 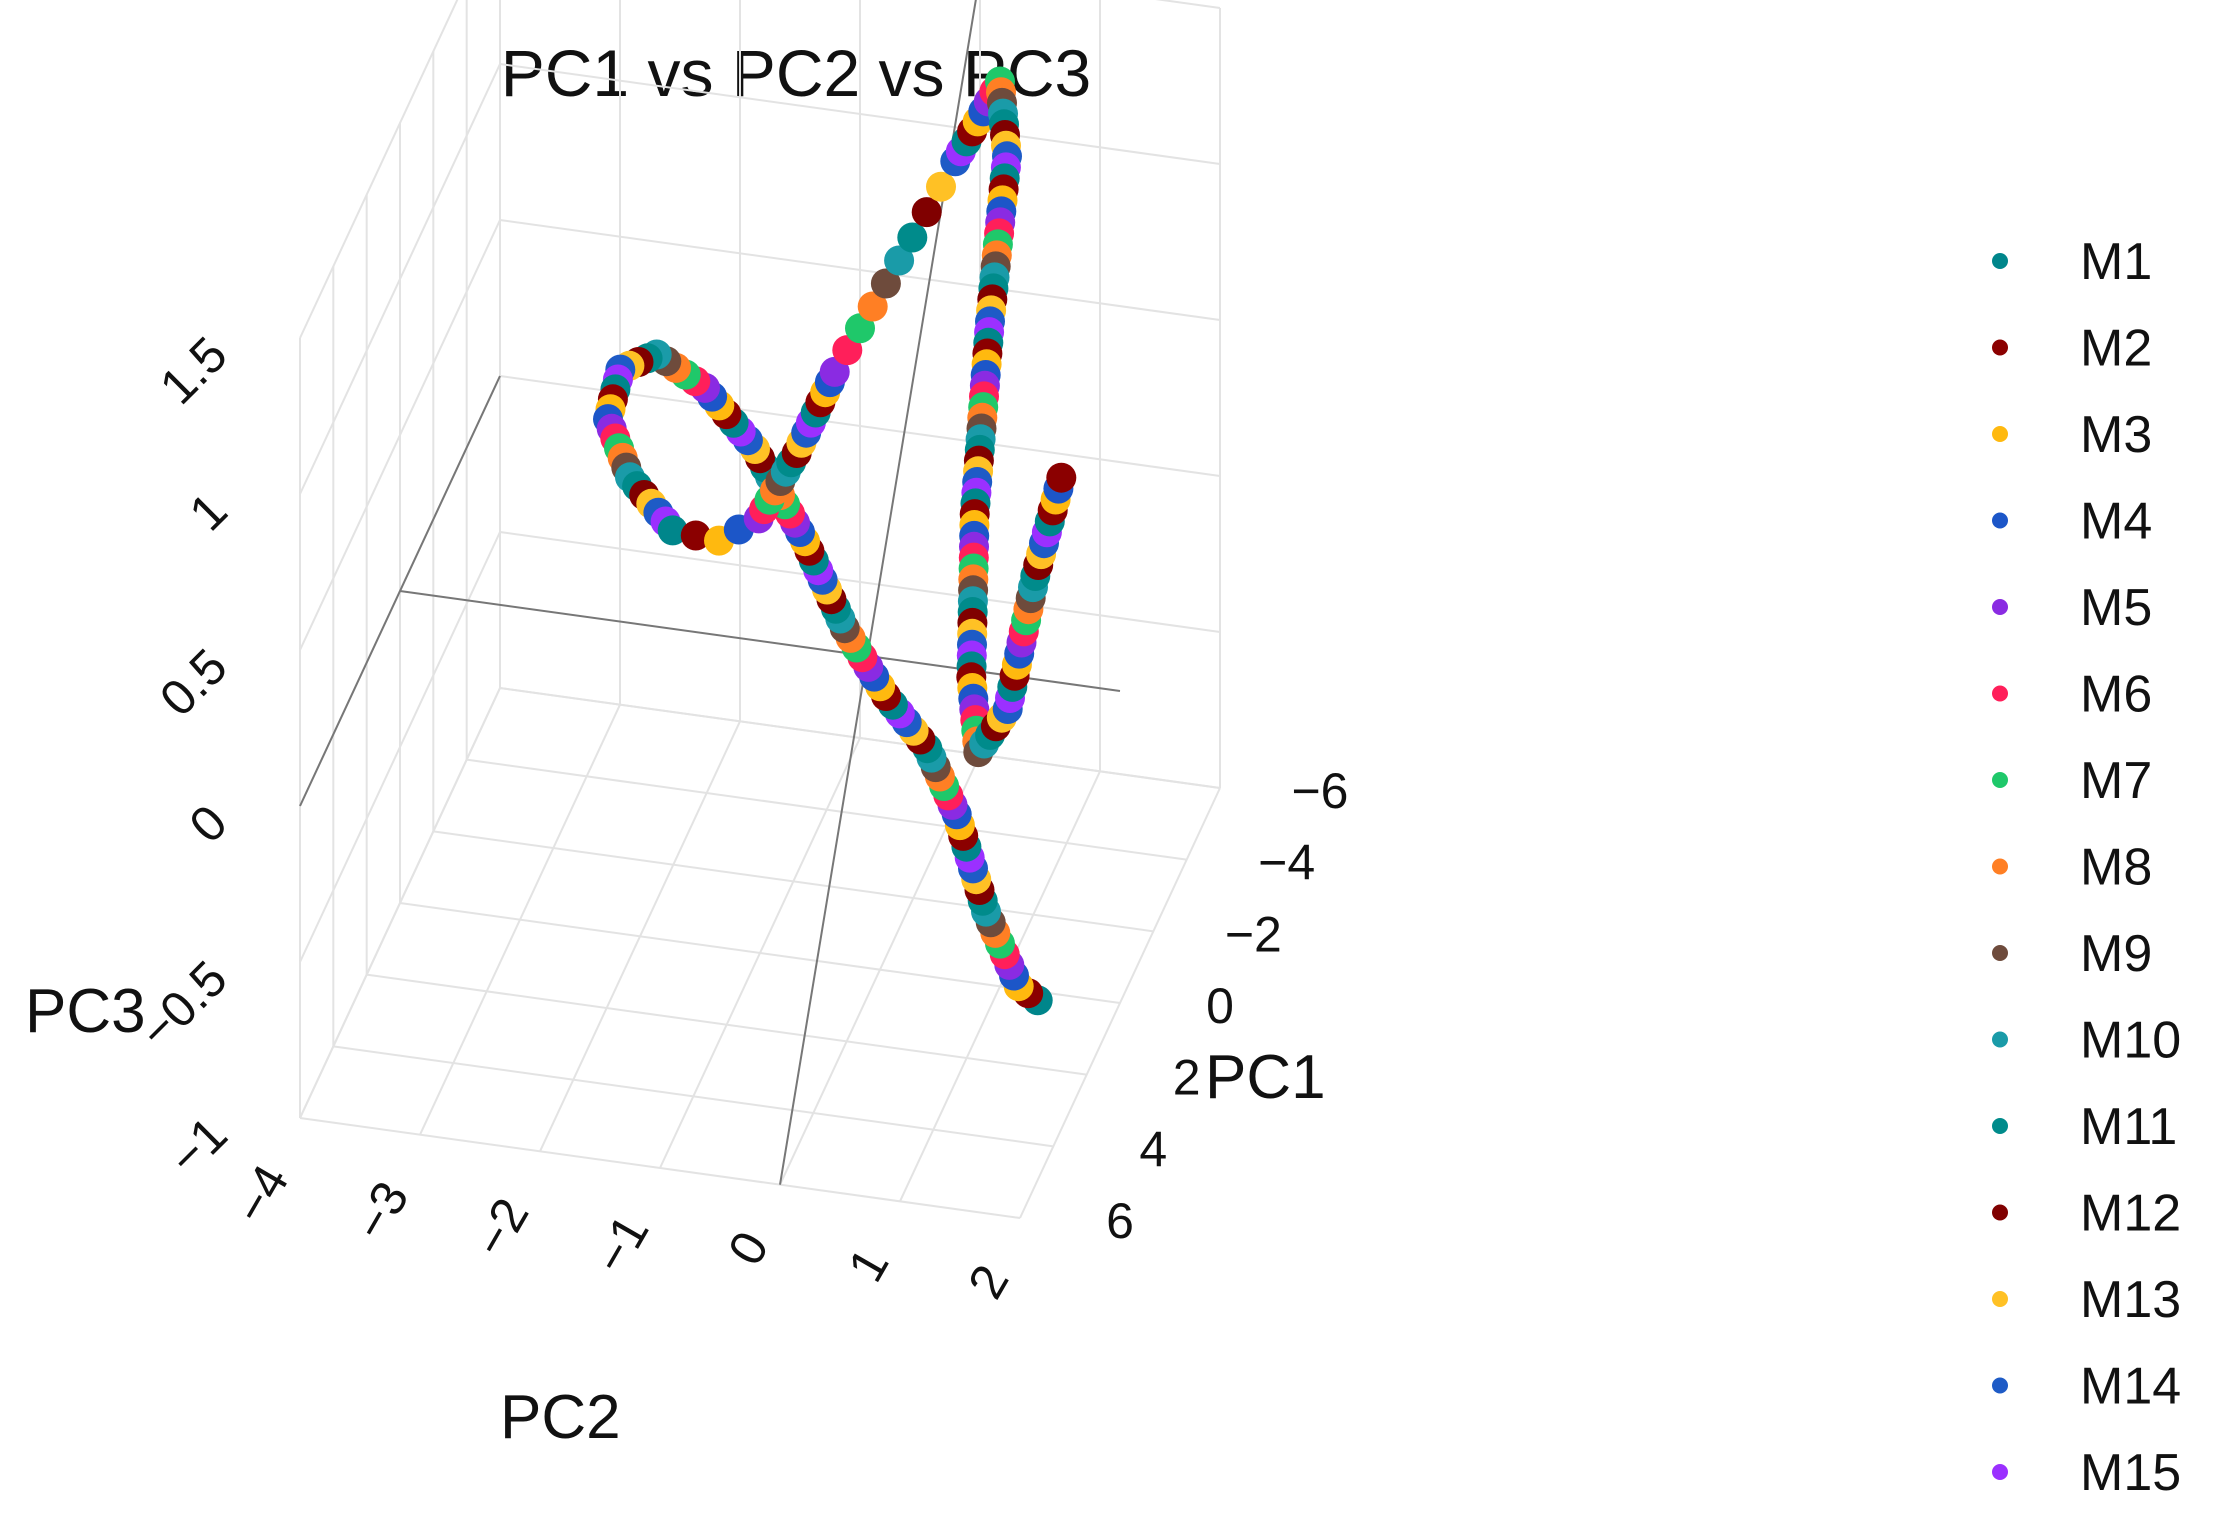 What do you see at coordinates (261, 1194) in the screenshot?
I see `tick-label-pc2: −4` at bounding box center [261, 1194].